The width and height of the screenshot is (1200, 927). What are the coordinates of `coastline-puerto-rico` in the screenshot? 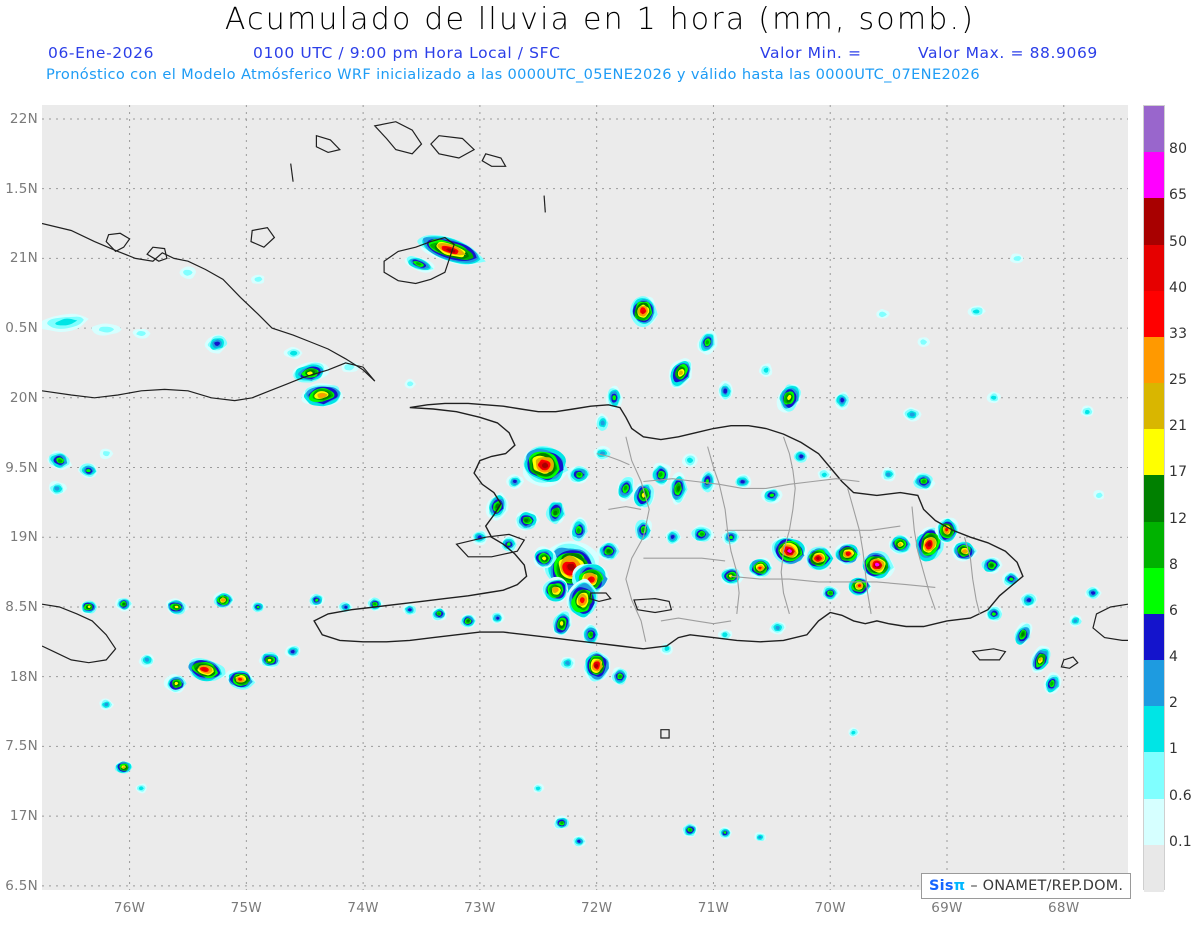 It's located at (1110, 622).